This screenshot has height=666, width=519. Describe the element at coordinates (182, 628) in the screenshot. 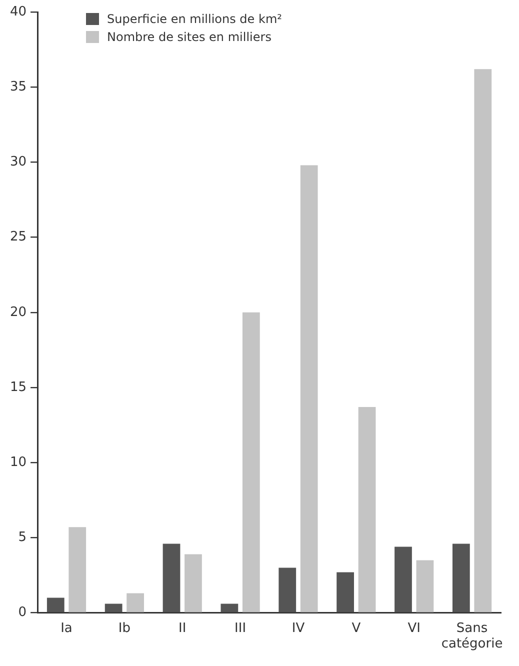

I see `x-tick-label: II` at that location.